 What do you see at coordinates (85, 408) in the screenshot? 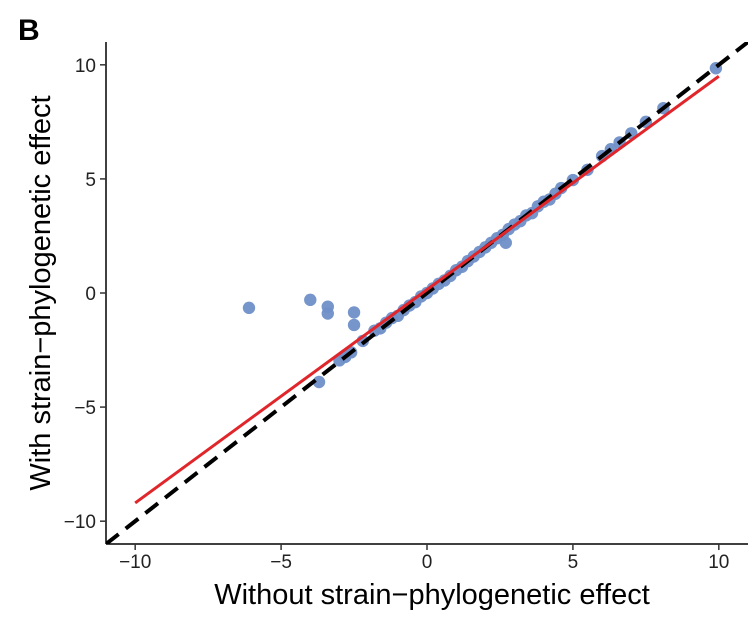
I see `y-tick-label: −5` at bounding box center [85, 408].